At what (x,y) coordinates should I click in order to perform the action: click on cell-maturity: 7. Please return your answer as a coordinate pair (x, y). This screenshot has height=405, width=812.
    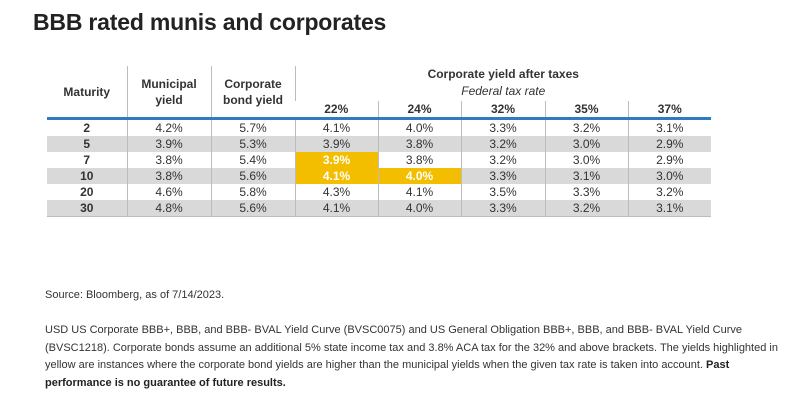
    Looking at the image, I should click on (87, 159).